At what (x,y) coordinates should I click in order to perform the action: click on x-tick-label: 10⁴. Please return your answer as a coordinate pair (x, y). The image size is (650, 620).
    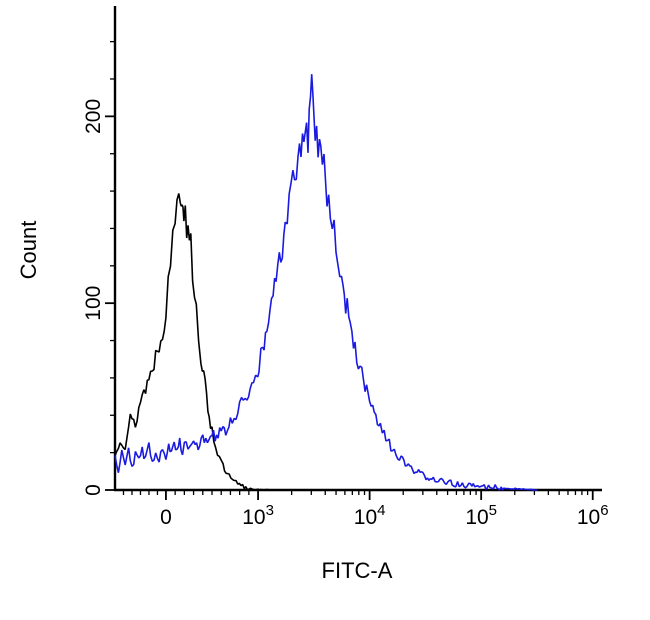
    Looking at the image, I should click on (370, 515).